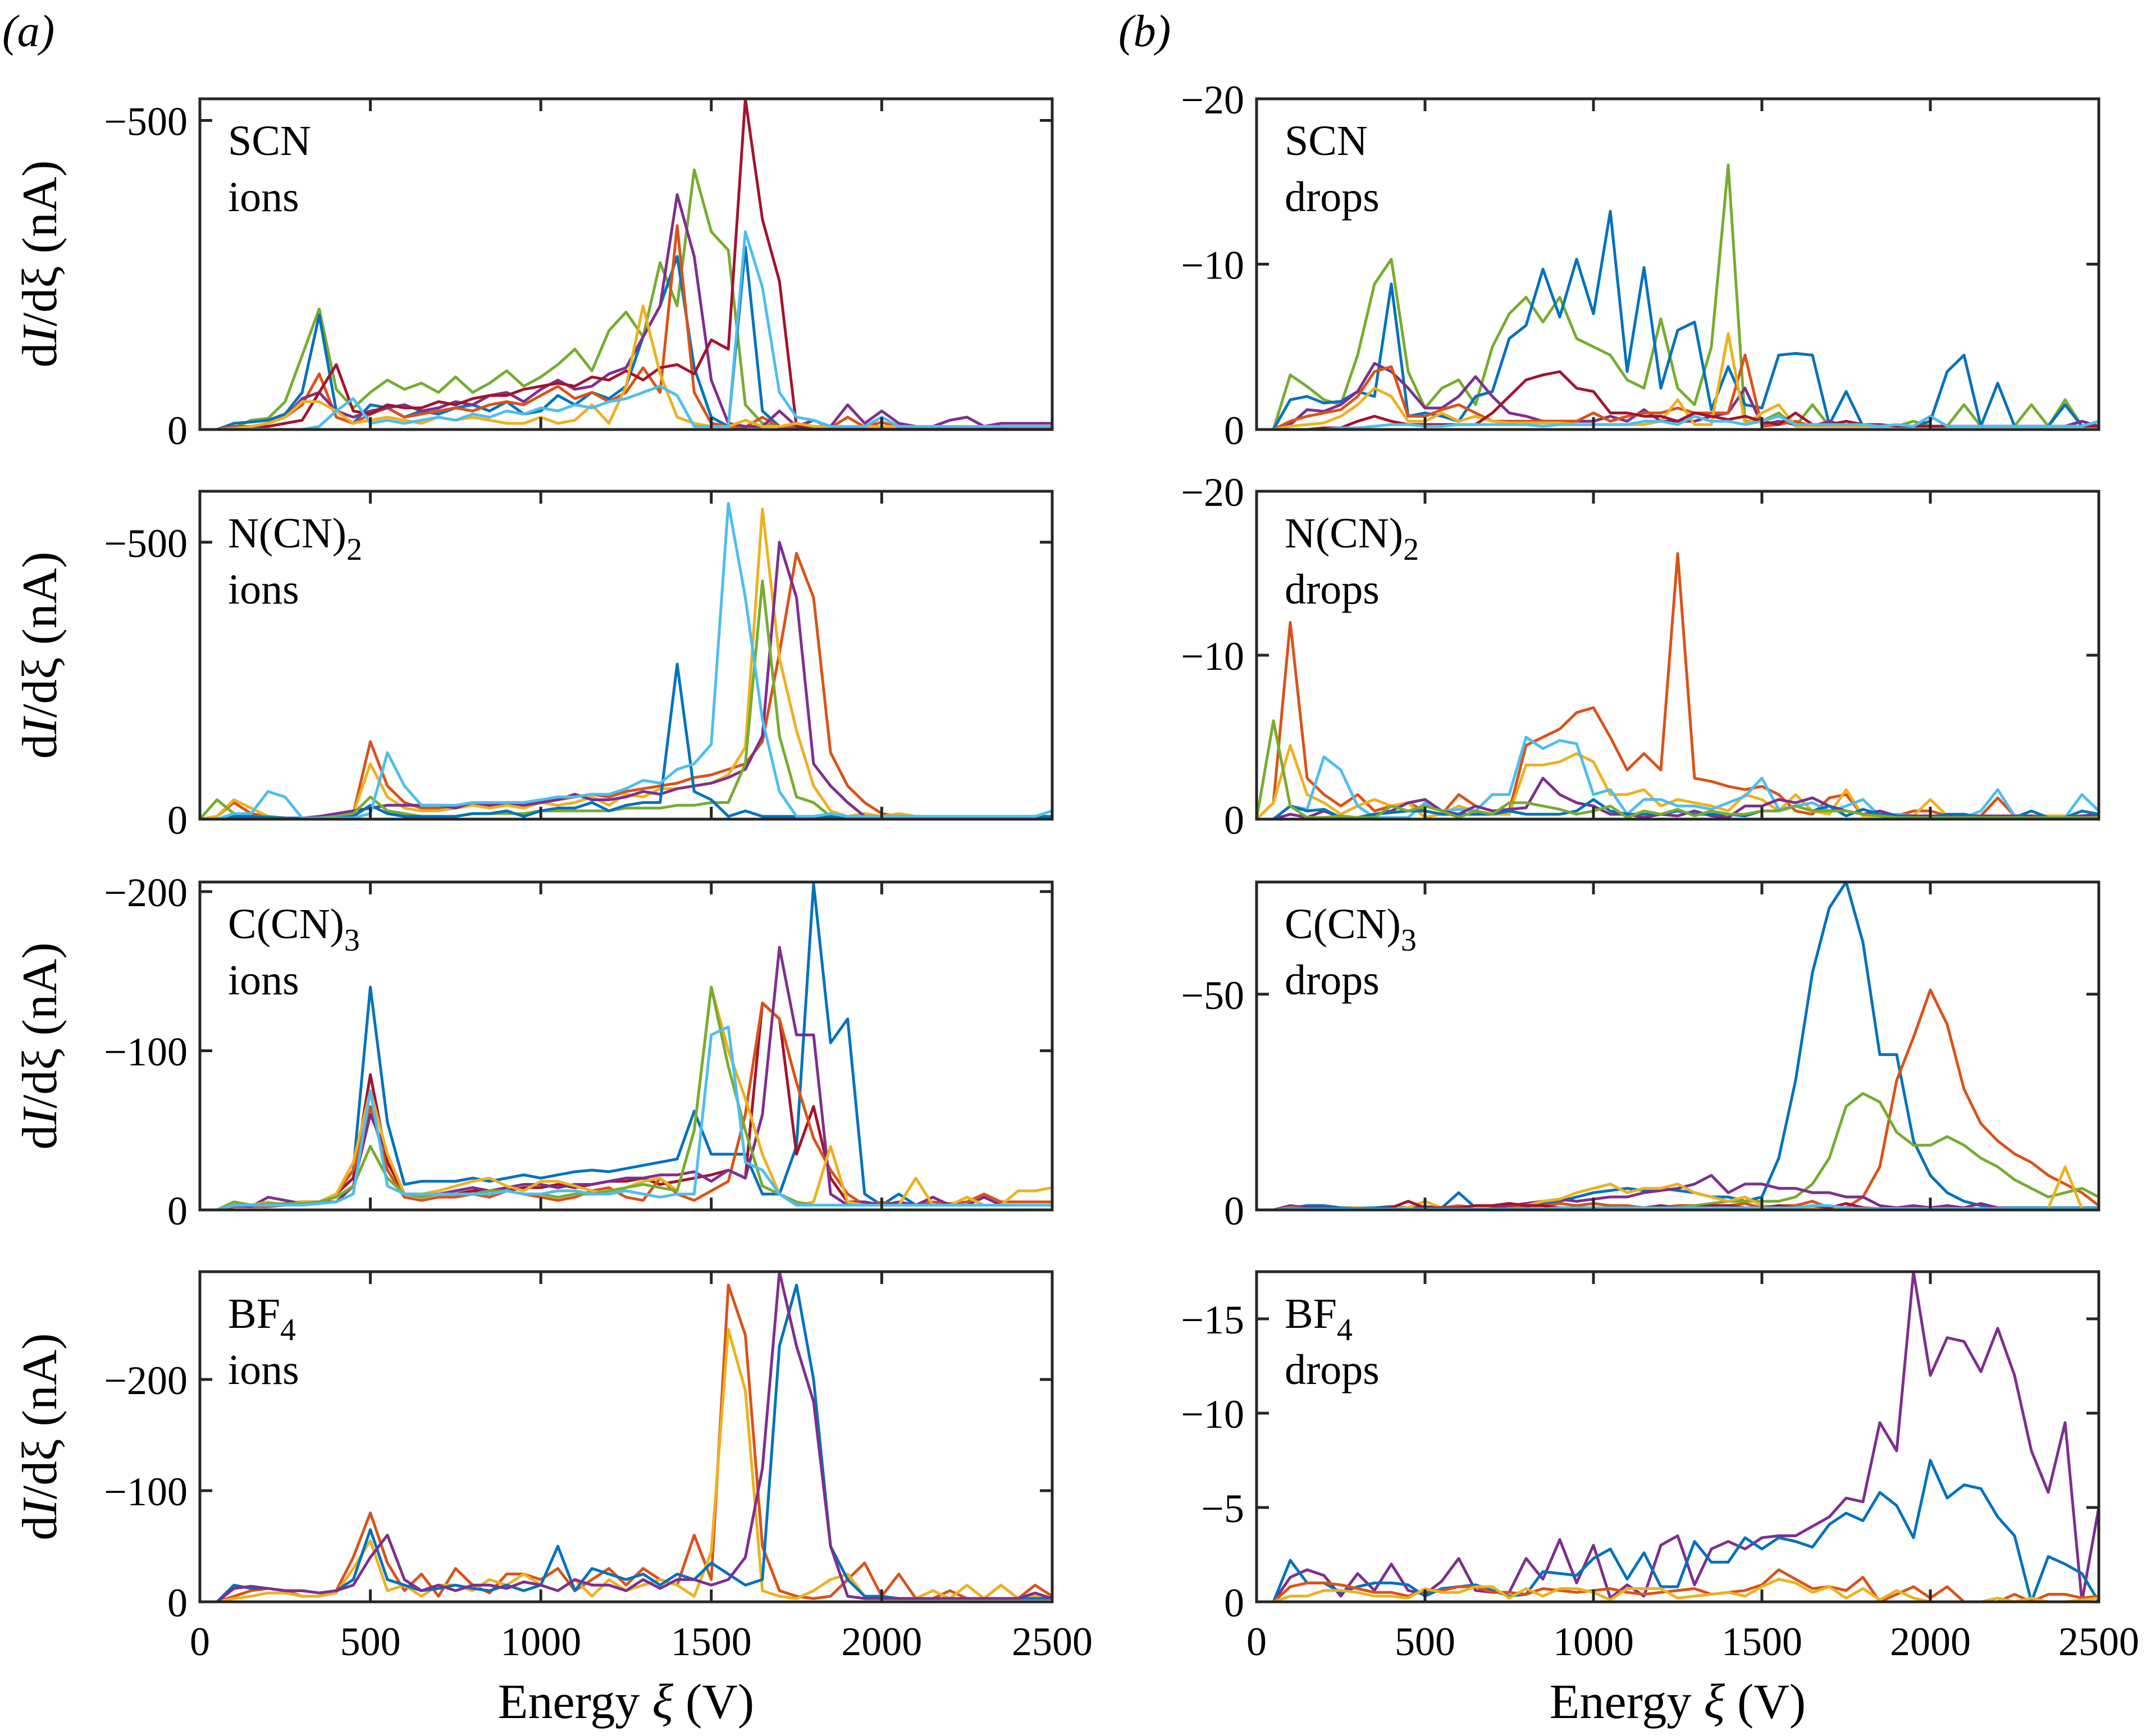  I want to click on ylabel-post: /dξ (nA), so click(40, 635).